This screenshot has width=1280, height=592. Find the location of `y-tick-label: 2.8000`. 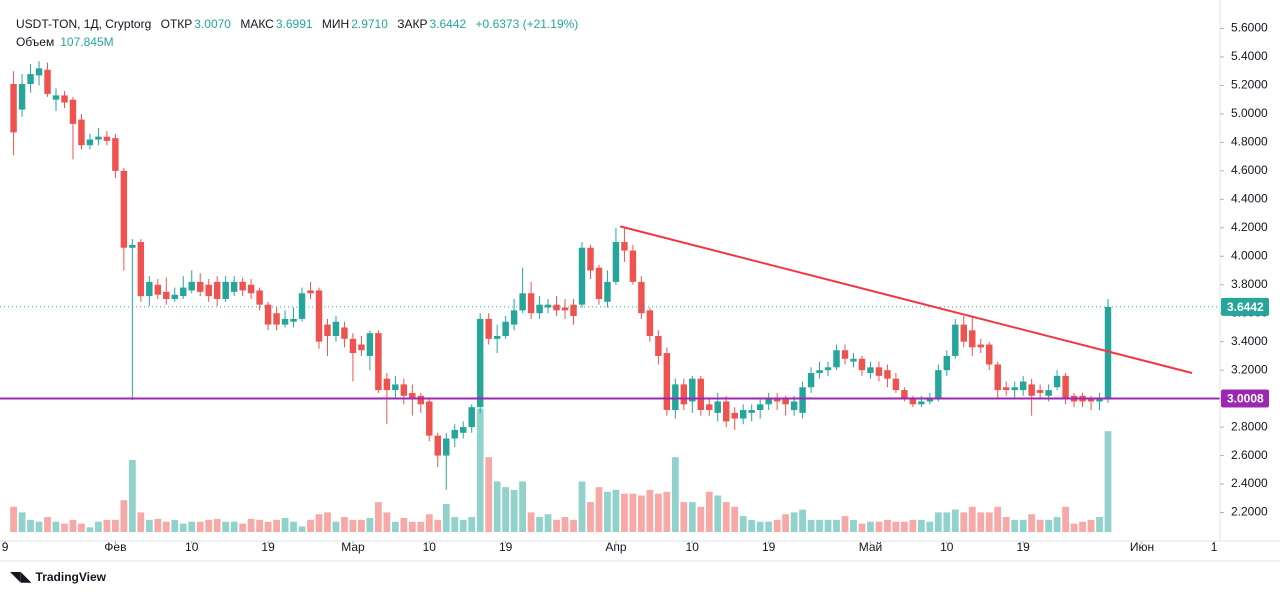

y-tick-label: 2.8000 is located at coordinates (1249, 426).